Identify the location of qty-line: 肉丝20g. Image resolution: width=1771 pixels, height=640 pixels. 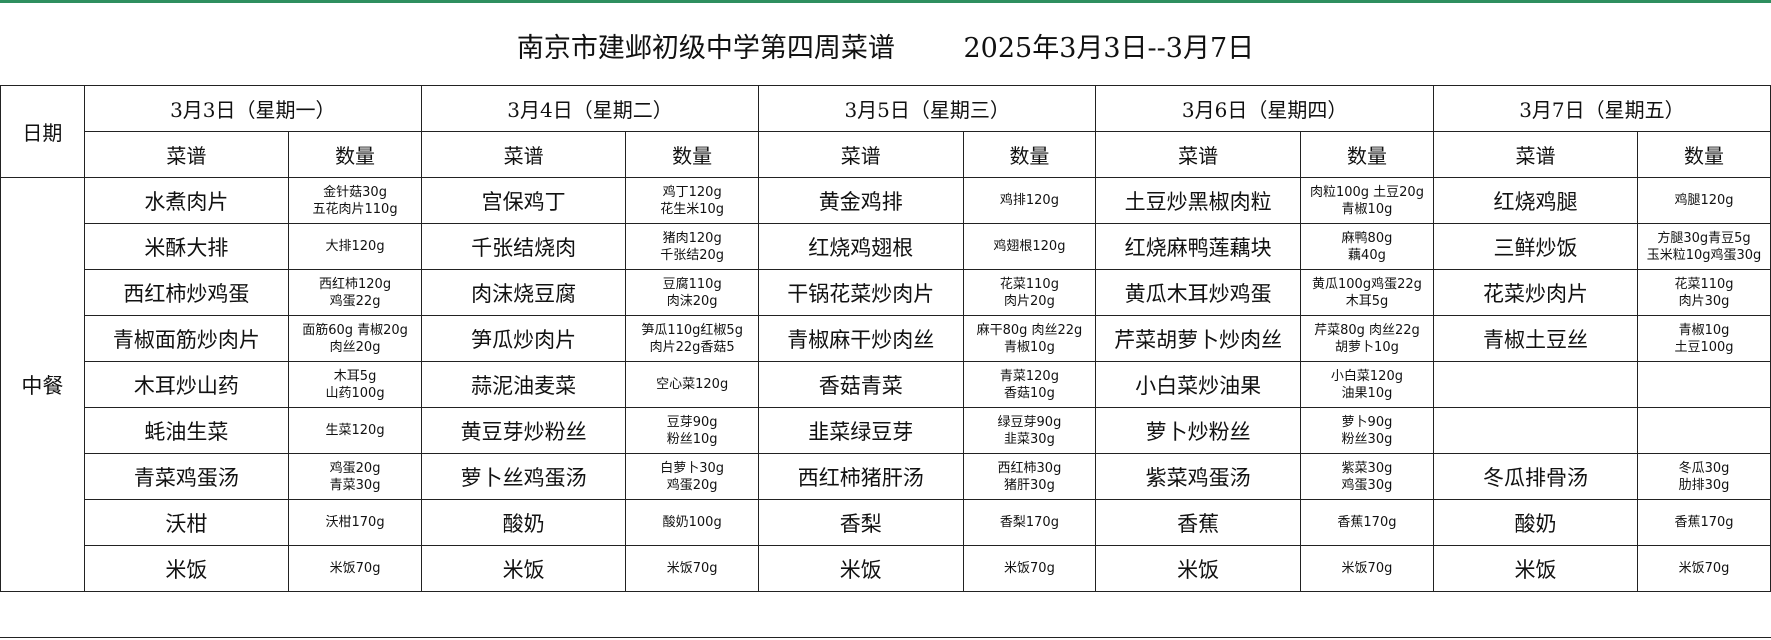
(355, 347).